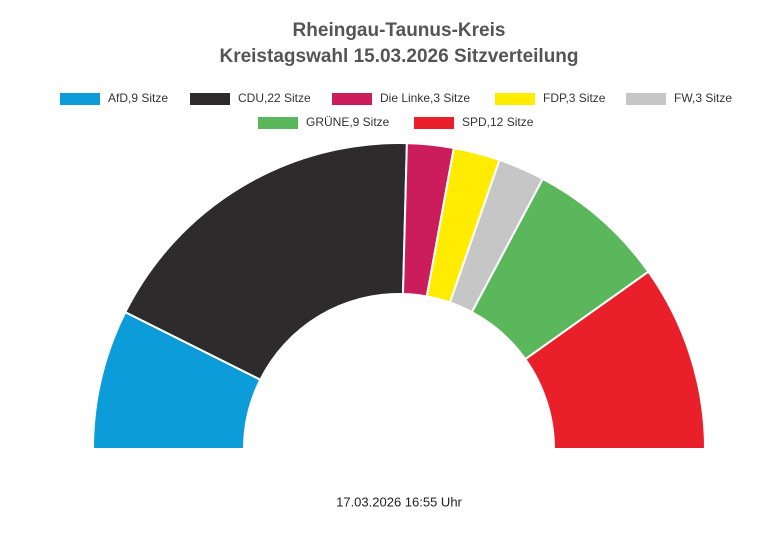  I want to click on legend-label: SPD,12 Sitze, so click(498, 122).